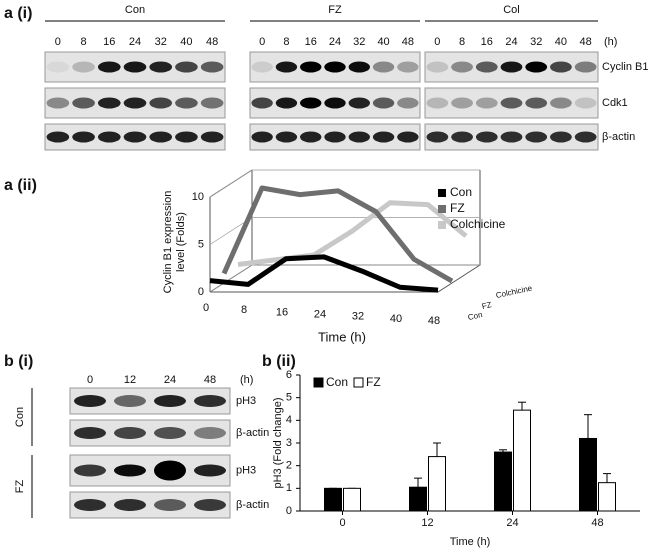  I want to click on time-label: 32, so click(161, 42).